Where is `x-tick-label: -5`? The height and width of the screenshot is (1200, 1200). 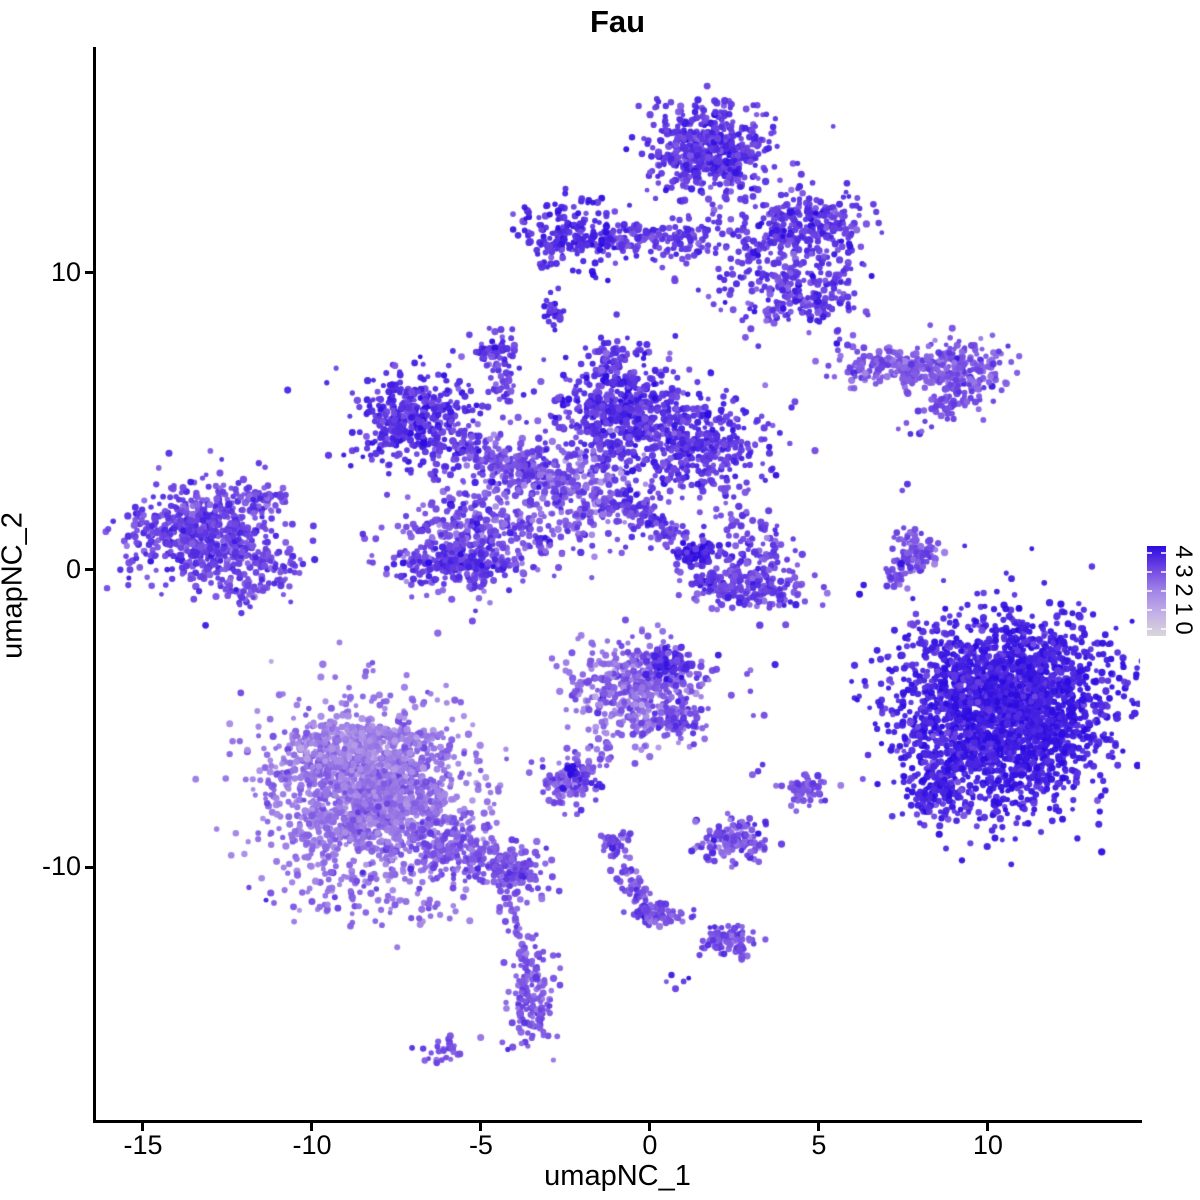 x-tick-label: -5 is located at coordinates (480, 1145).